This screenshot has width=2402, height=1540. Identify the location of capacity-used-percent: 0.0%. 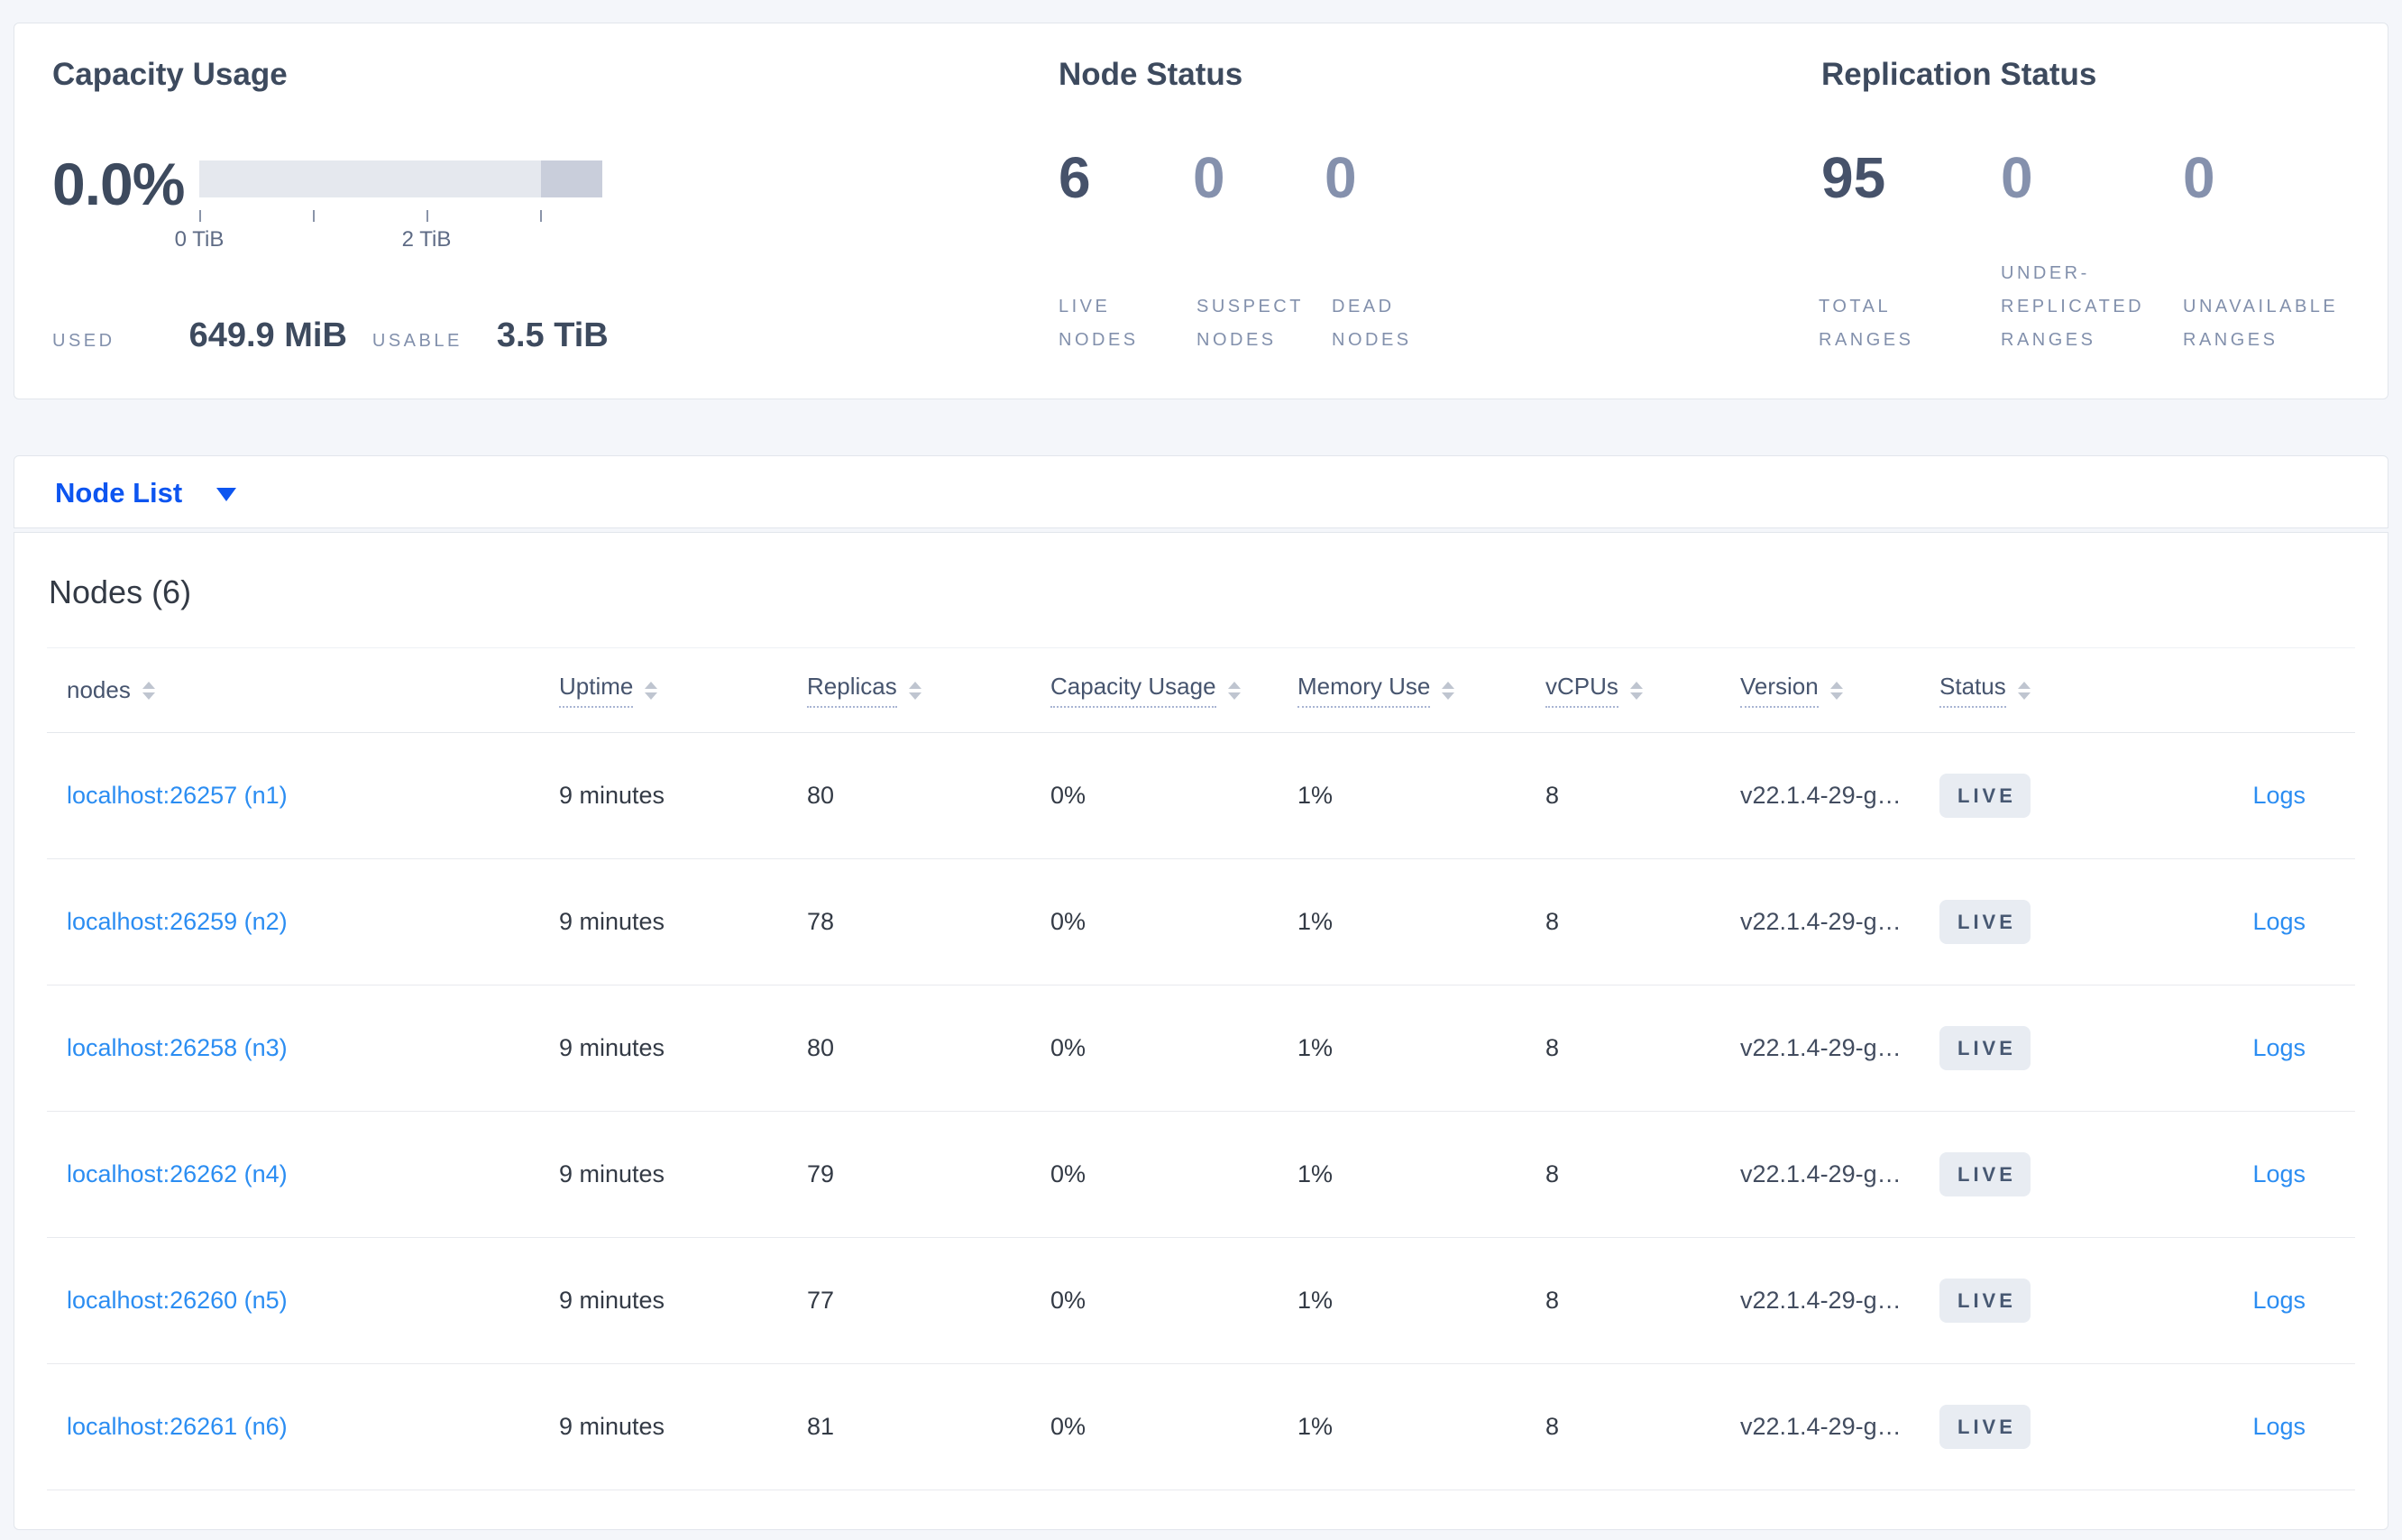
(118, 184).